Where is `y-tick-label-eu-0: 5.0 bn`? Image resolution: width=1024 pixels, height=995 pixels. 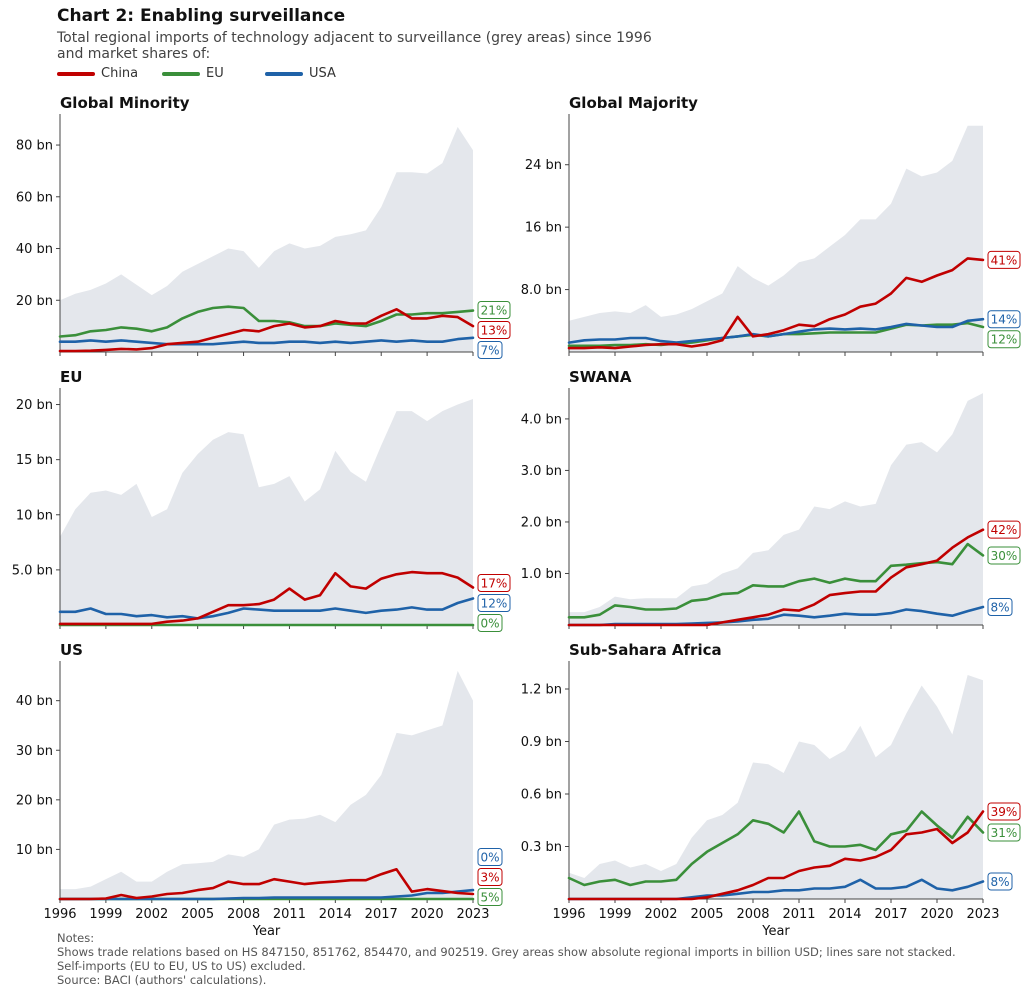 y-tick-label-eu-0: 5.0 bn is located at coordinates (32, 570).